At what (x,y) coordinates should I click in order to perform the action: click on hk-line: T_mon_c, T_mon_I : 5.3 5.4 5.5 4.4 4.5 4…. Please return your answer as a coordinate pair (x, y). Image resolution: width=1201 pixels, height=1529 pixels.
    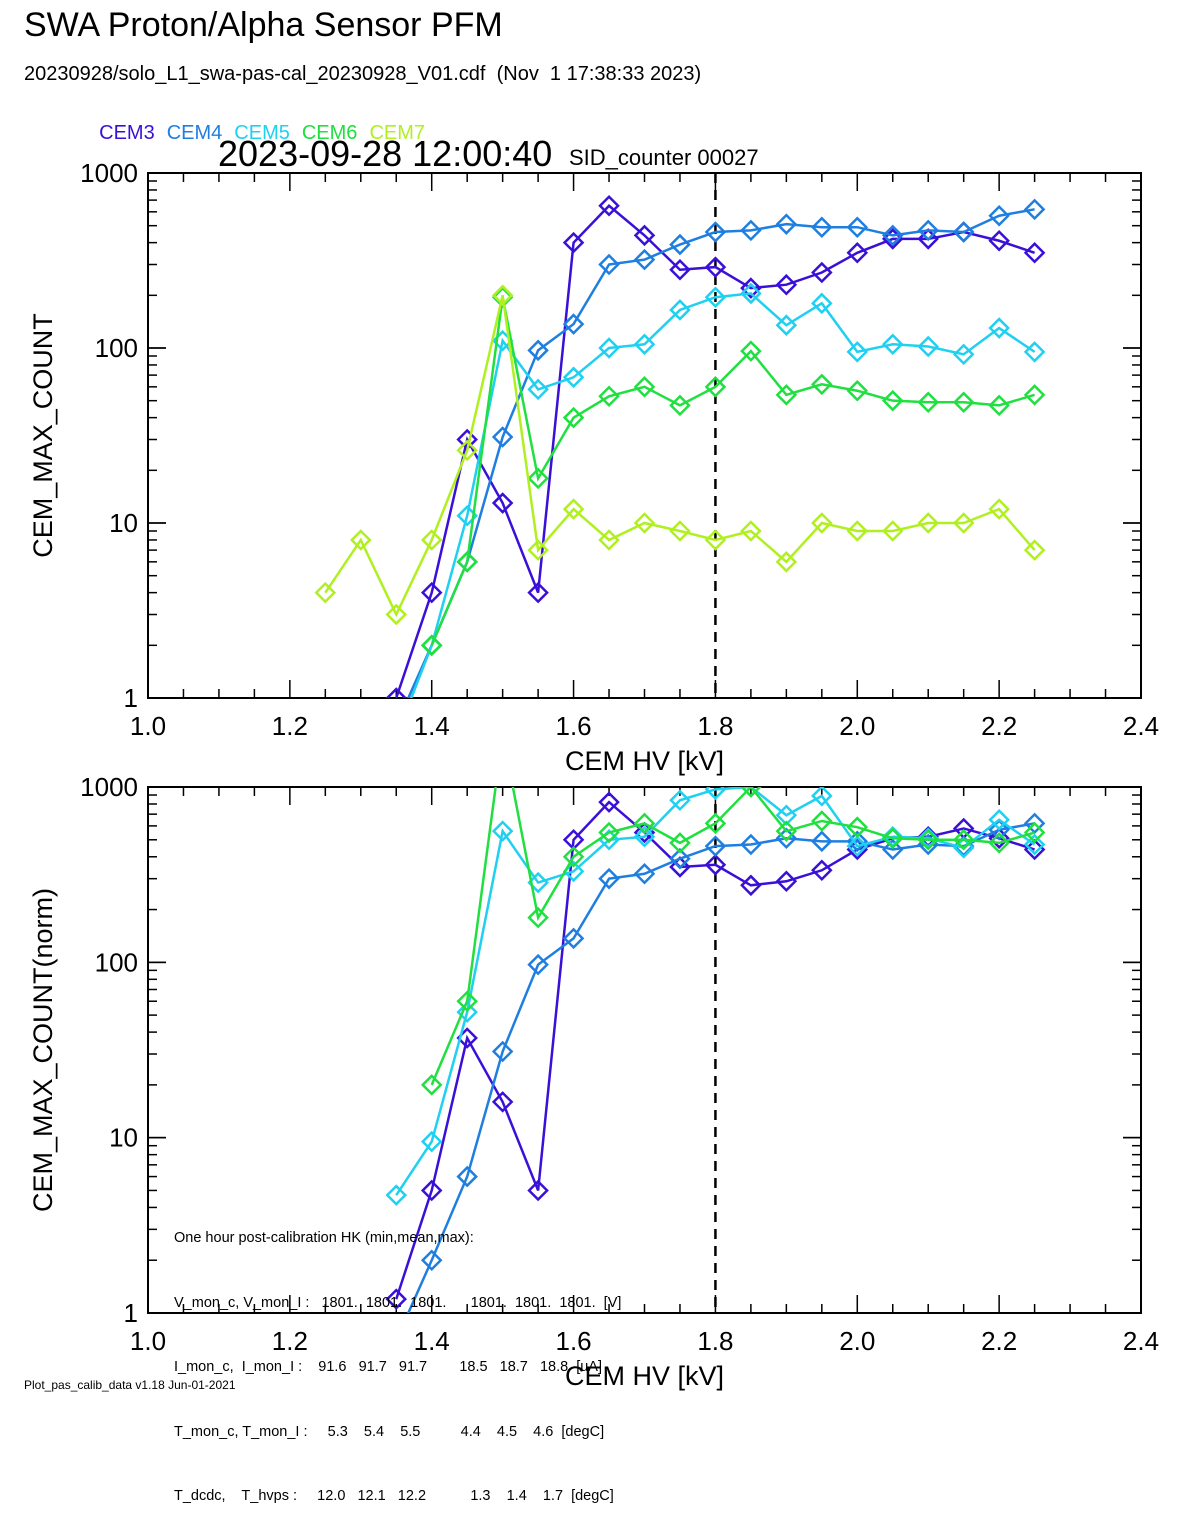
    Looking at the image, I should click on (389, 1431).